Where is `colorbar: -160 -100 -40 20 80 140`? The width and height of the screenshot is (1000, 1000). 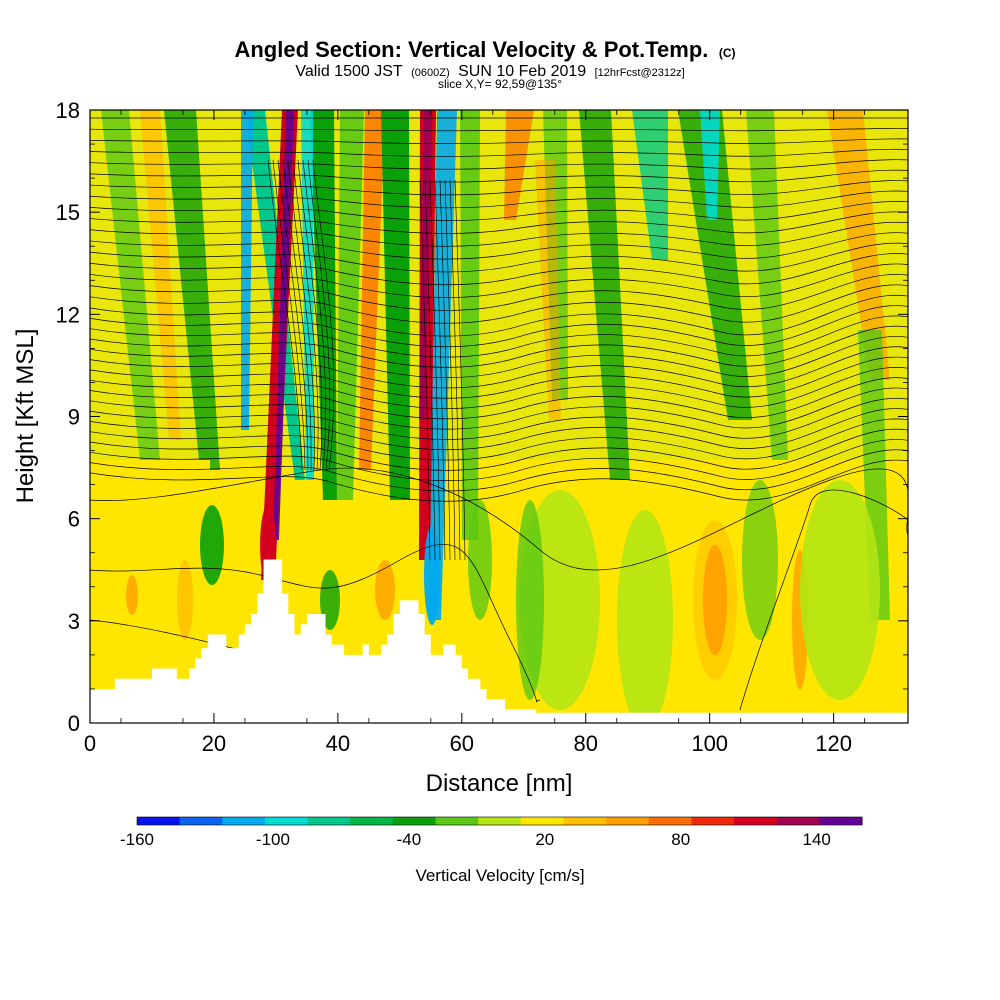
colorbar: -160 -100 -40 20 80 140 is located at coordinates (491, 832).